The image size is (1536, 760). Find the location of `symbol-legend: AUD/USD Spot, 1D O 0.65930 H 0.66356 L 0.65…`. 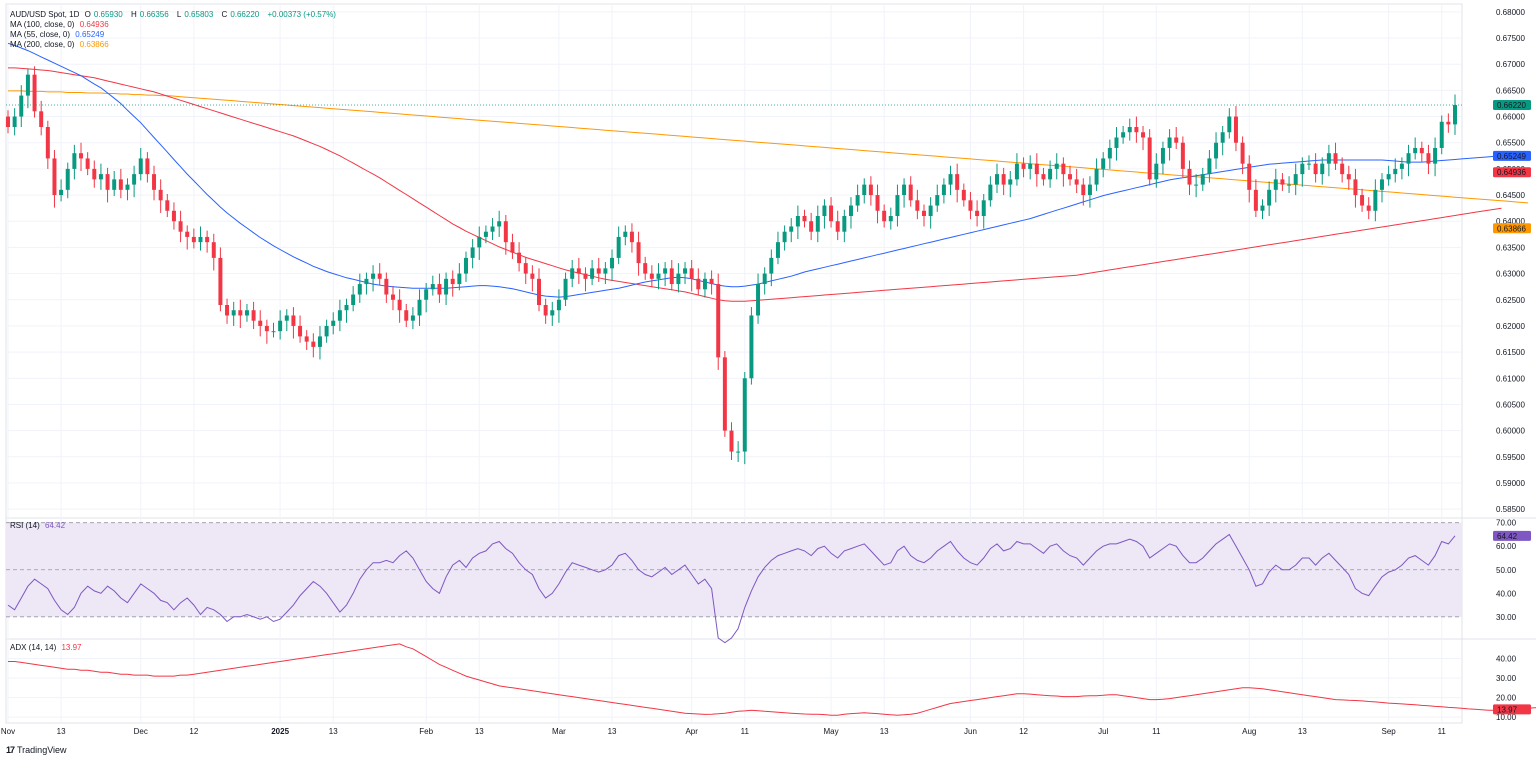

symbol-legend: AUD/USD Spot, 1D O 0.65930 H 0.66356 L 0.65… is located at coordinates (174, 15).